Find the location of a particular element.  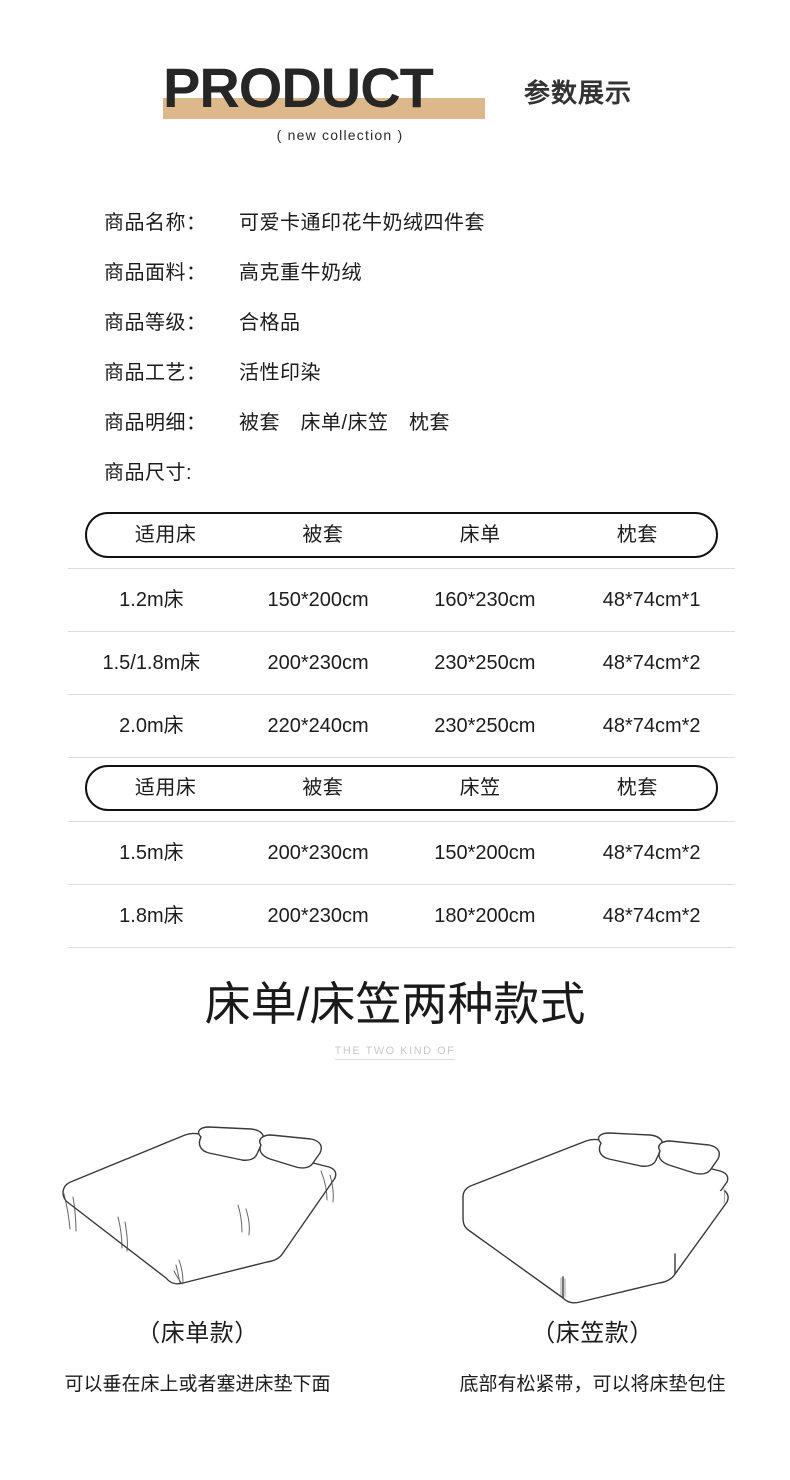

spec-label: 商品尺寸: is located at coordinates (148, 473).